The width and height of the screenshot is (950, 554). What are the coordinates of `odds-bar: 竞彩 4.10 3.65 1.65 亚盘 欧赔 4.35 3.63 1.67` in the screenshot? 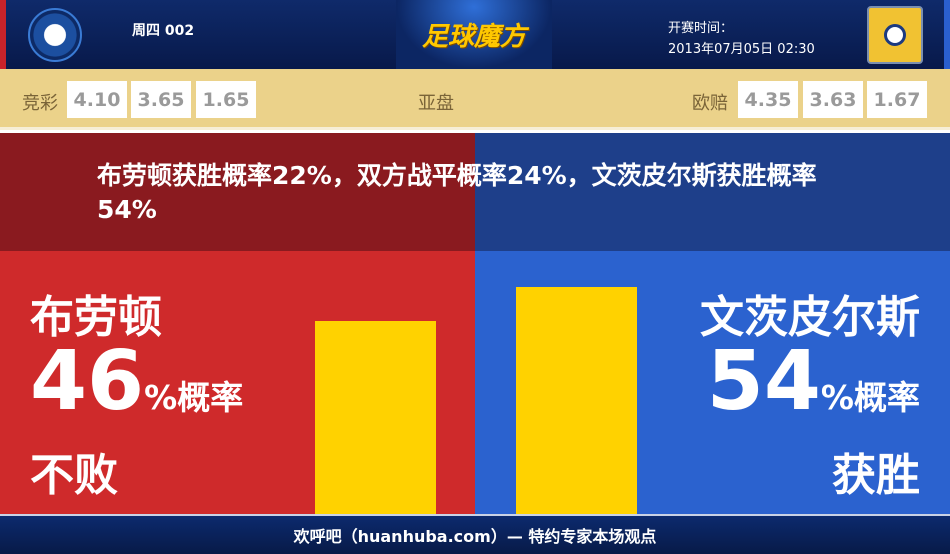 It's located at (475, 99).